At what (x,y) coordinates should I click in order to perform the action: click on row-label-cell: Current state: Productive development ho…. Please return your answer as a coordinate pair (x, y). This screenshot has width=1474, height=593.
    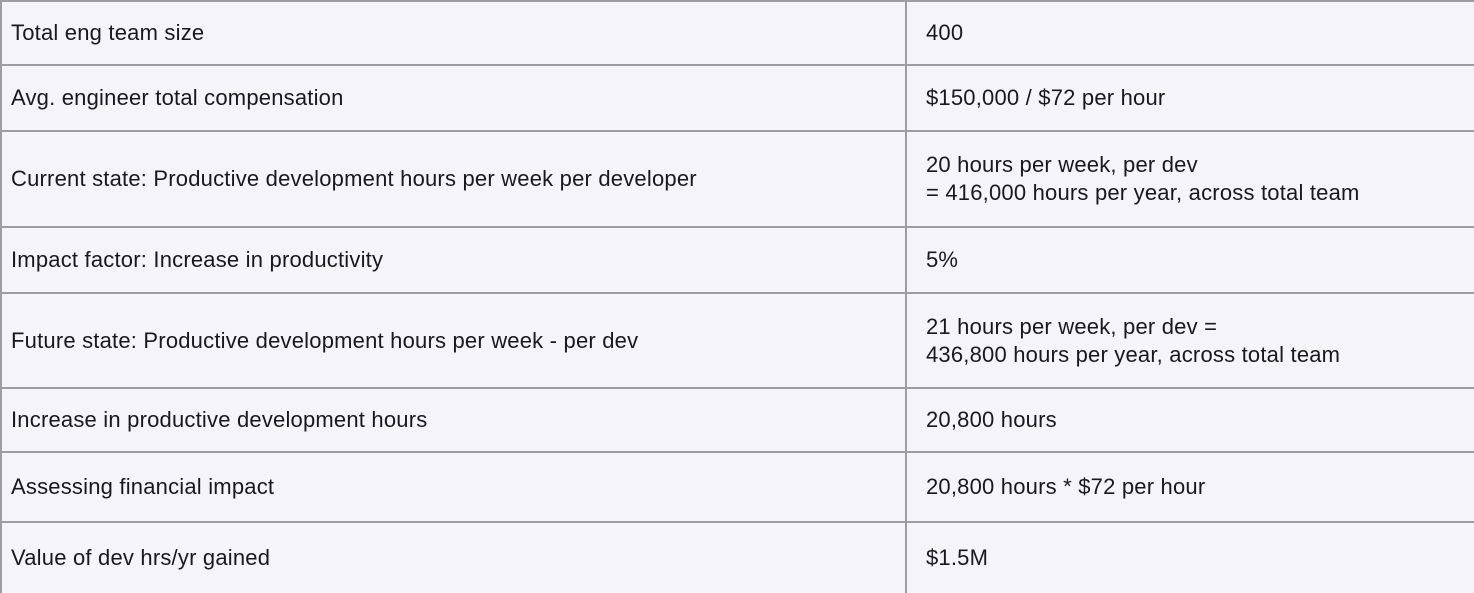
    Looking at the image, I should click on (453, 179).